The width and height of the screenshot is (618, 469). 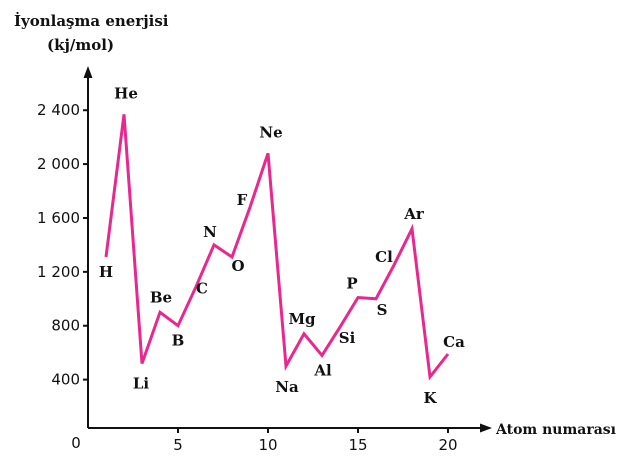 What do you see at coordinates (315, 441) in the screenshot?
I see `x-ticks: 5 10 15 20` at bounding box center [315, 441].